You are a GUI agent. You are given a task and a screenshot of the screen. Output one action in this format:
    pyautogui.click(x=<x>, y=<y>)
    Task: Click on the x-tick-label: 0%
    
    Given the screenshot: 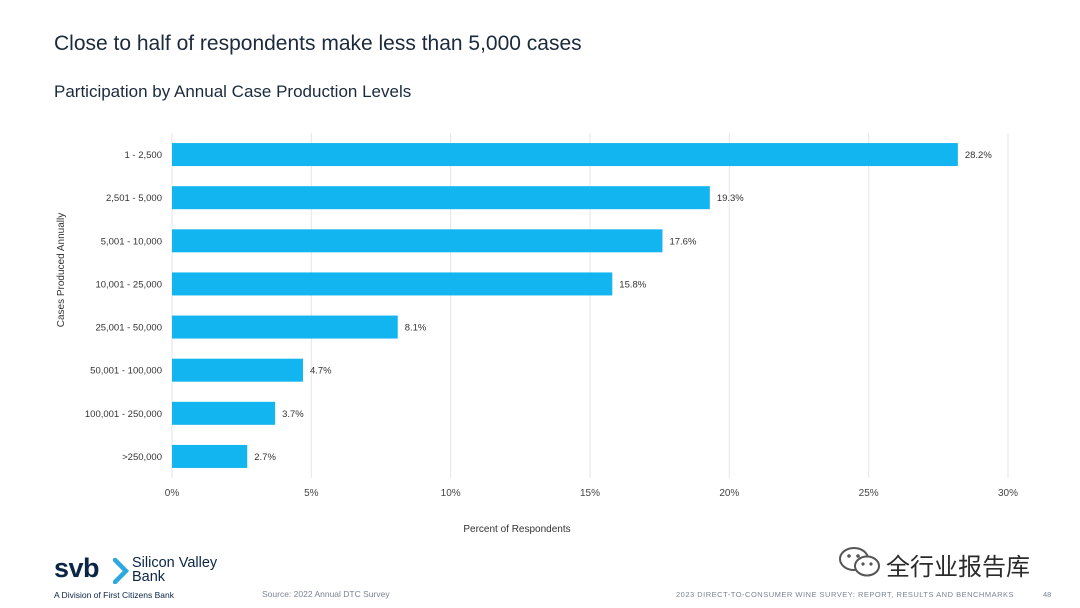 What is the action you would take?
    pyautogui.click(x=172, y=493)
    